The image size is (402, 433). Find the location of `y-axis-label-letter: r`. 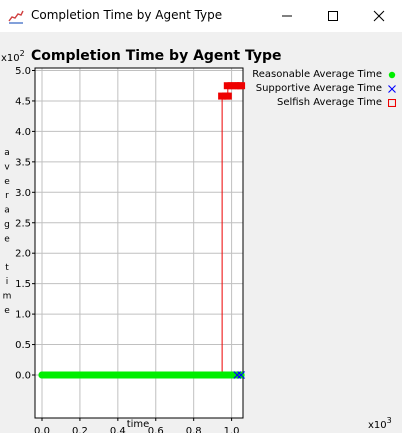

y-axis-label-letter: r is located at coordinates (7, 196).